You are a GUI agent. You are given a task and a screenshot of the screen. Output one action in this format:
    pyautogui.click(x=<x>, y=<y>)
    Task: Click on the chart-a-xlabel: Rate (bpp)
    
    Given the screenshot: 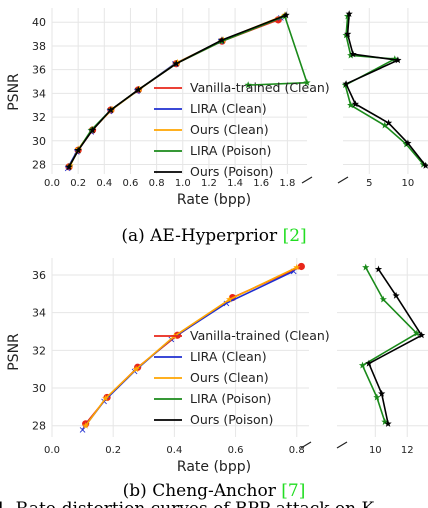 What is the action you would take?
    pyautogui.click(x=214, y=200)
    